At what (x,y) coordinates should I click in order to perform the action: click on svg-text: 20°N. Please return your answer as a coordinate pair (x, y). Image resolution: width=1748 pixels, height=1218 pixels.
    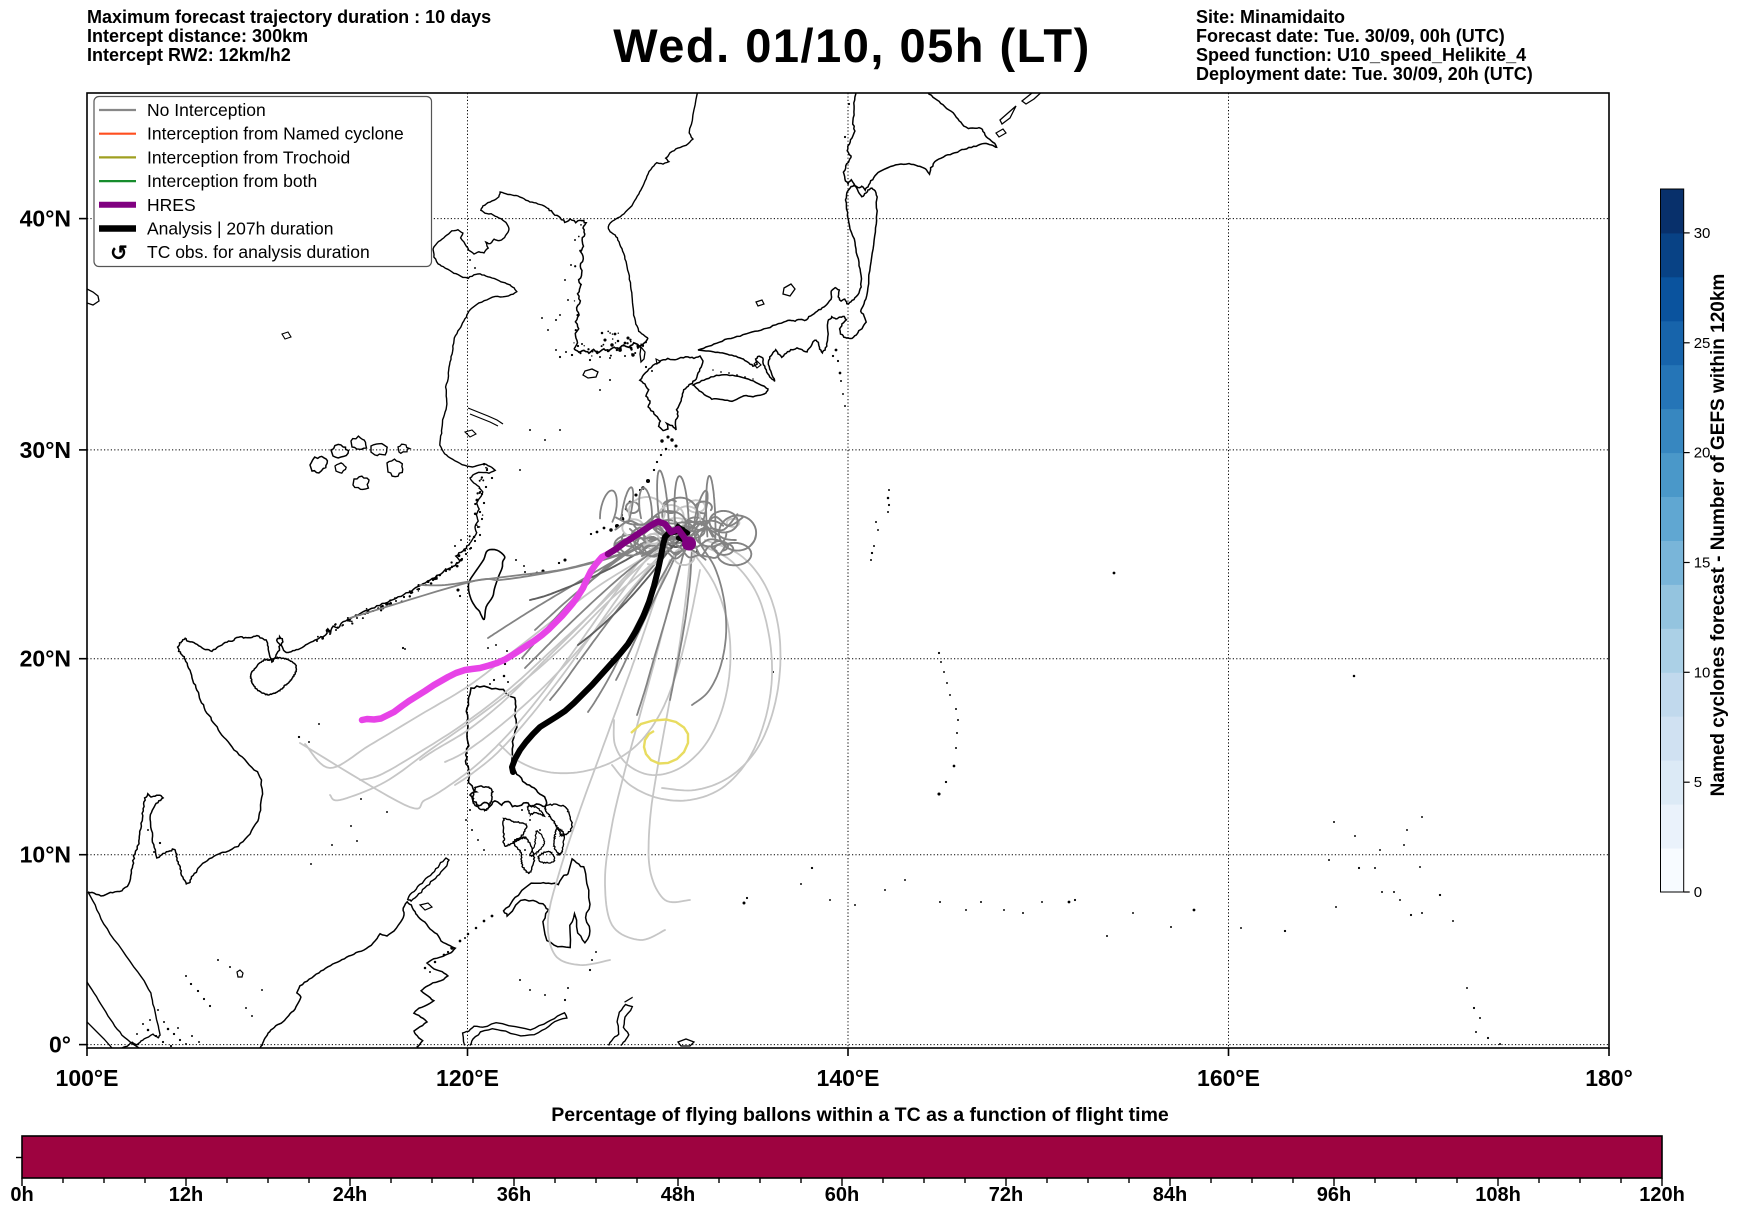
    Looking at the image, I should click on (45, 659).